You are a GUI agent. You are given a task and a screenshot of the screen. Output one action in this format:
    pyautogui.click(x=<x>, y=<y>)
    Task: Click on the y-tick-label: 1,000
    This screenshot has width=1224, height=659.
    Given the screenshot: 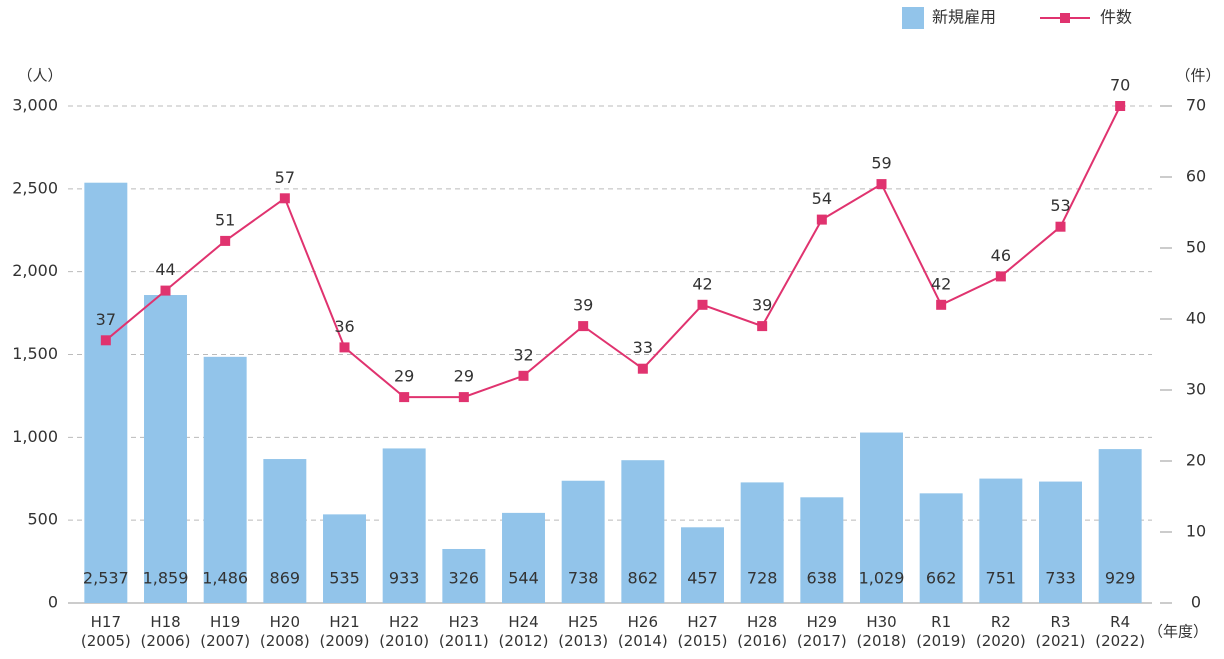 What is the action you would take?
    pyautogui.click(x=35, y=436)
    